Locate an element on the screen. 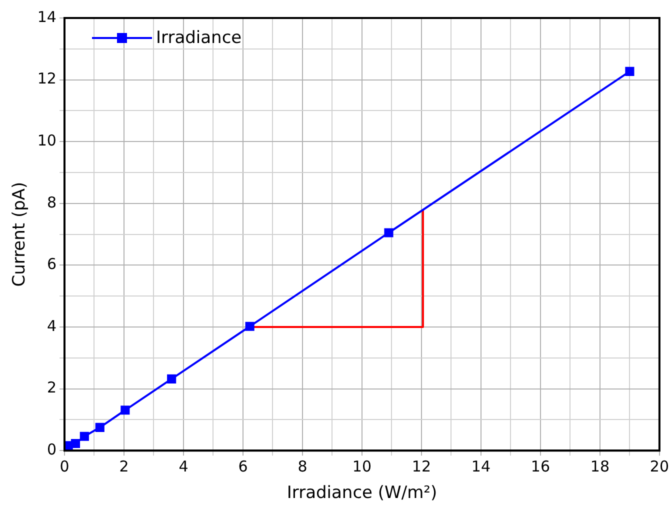  legend-label: Irradiance is located at coordinates (199, 38).